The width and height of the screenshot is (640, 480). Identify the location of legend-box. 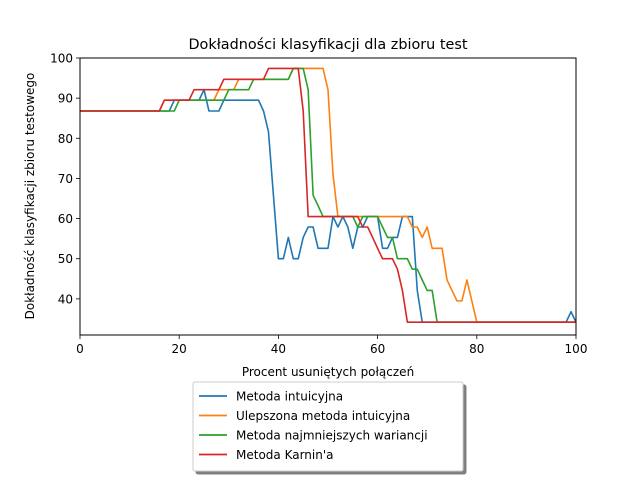
(328, 426).